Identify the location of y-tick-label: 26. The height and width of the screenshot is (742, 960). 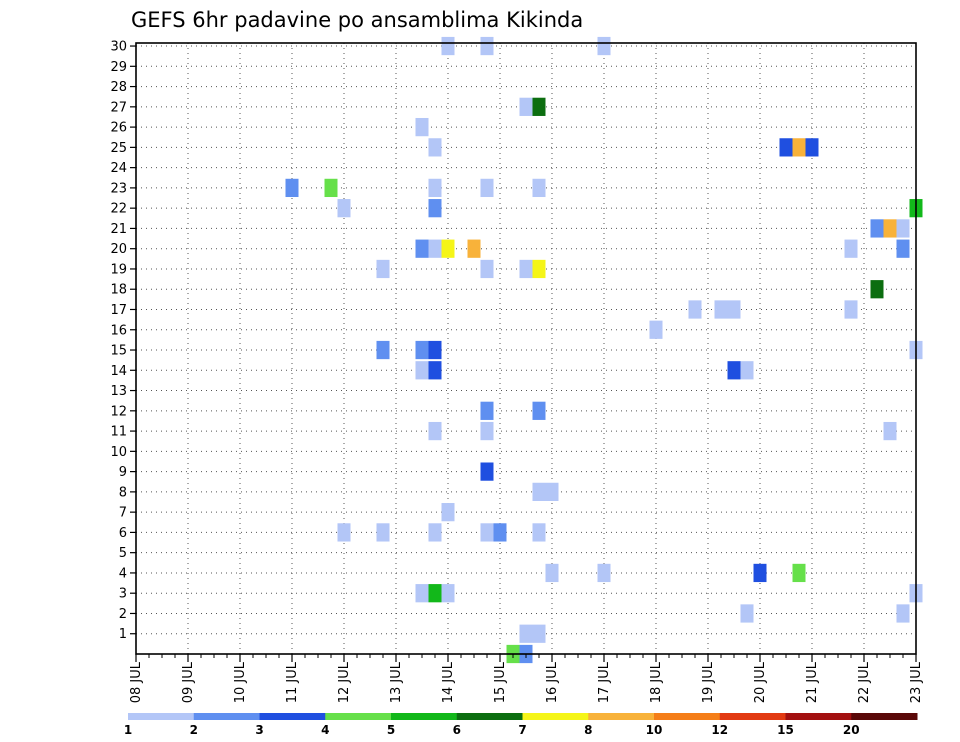
(118, 128).